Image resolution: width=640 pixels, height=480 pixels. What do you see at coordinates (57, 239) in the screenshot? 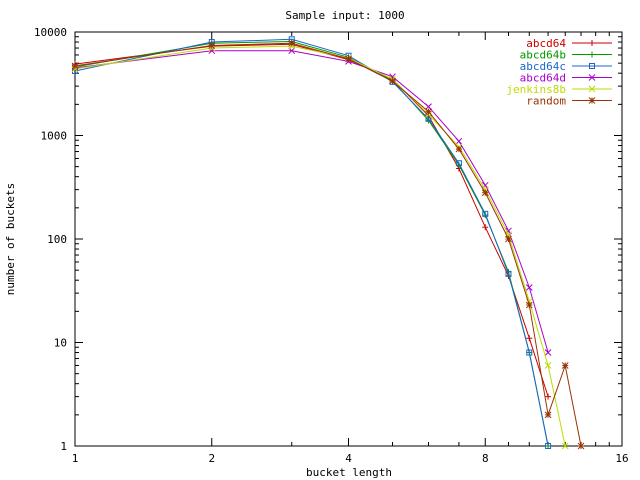
I see `y-tick-label: 100` at bounding box center [57, 239].